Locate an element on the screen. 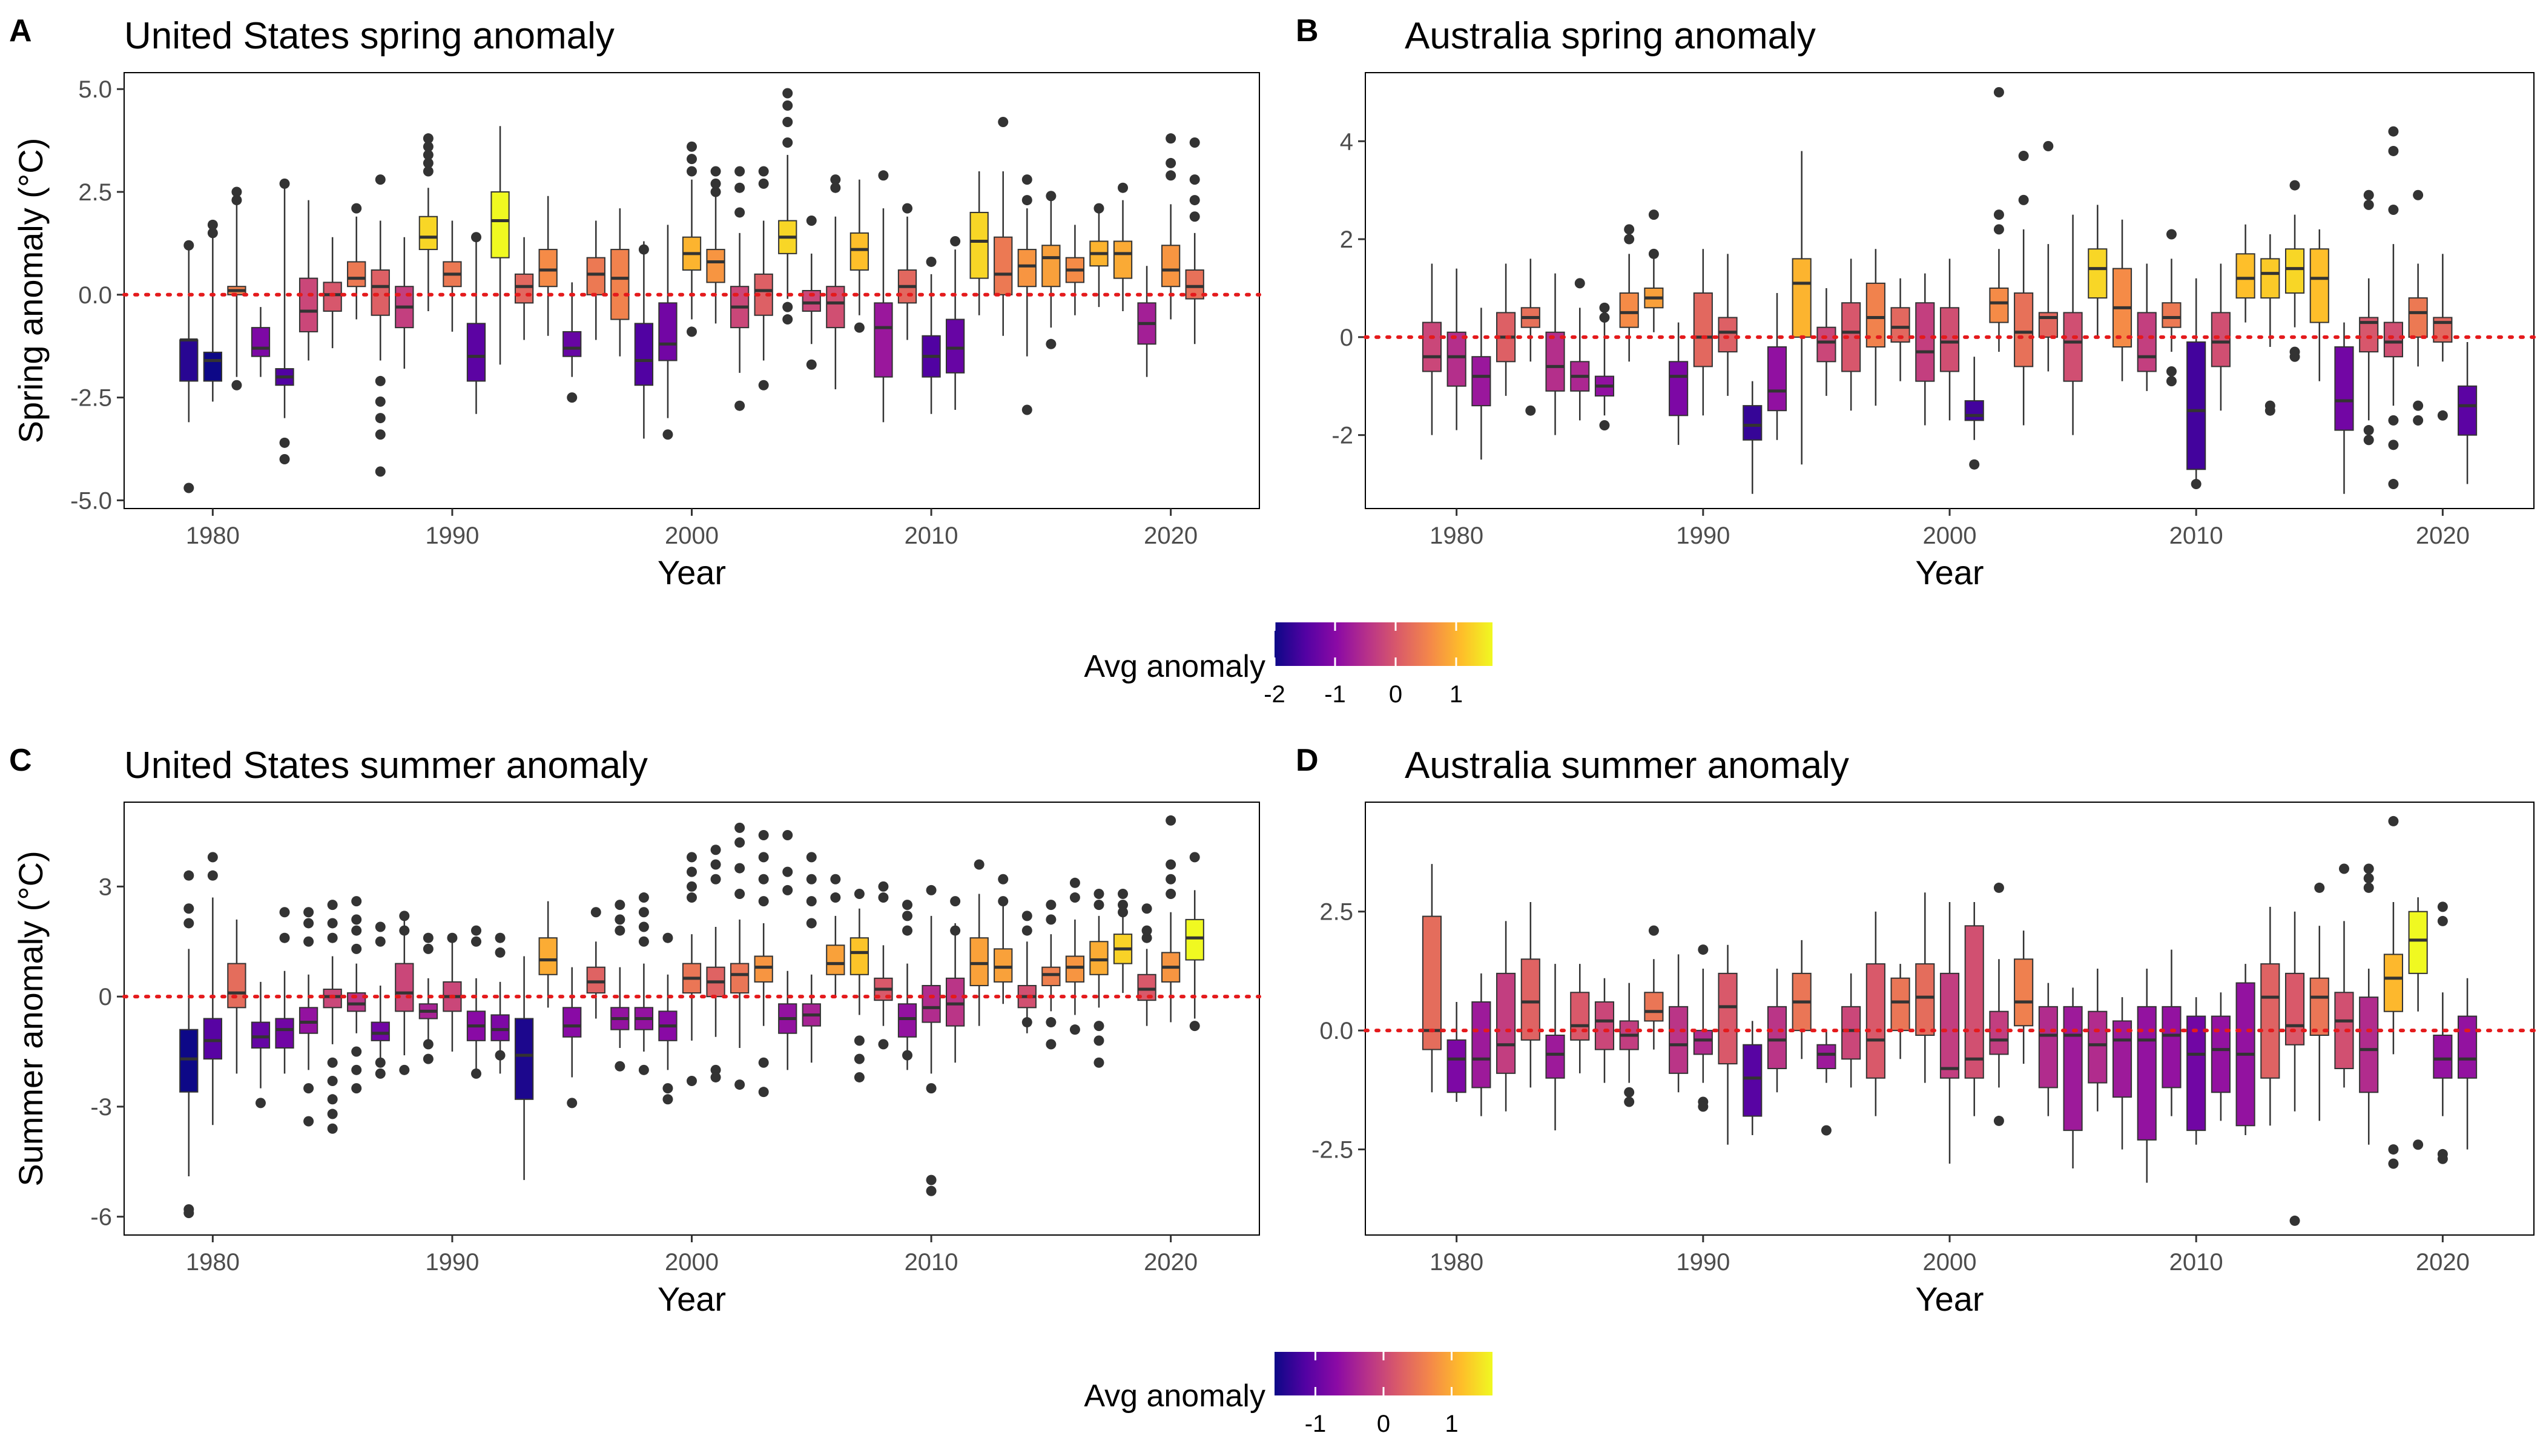 The height and width of the screenshot is (1456, 2543). panel-title: United States spring anomaly is located at coordinates (370, 36).